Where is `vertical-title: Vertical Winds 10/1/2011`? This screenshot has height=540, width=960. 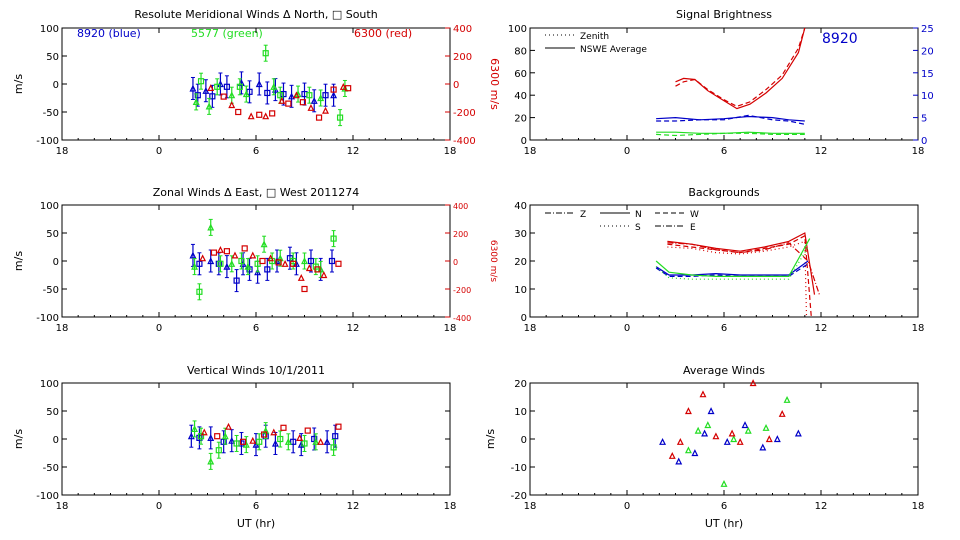
vertical-title: Vertical Winds 10/1/2011 is located at coordinates (256, 370).